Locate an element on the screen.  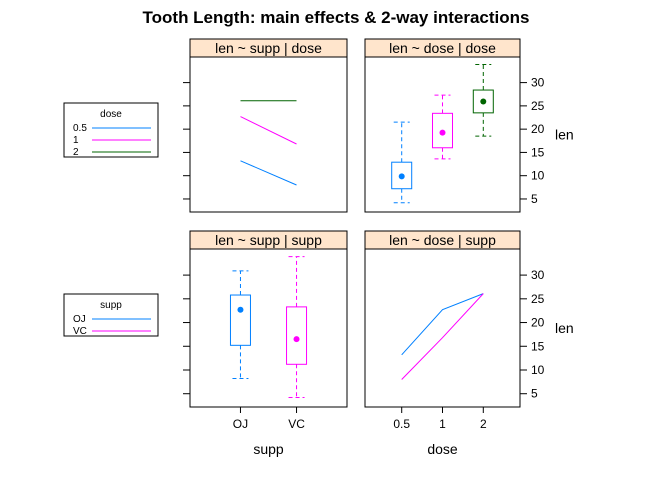
series-line-0.5 is located at coordinates (268, 173).